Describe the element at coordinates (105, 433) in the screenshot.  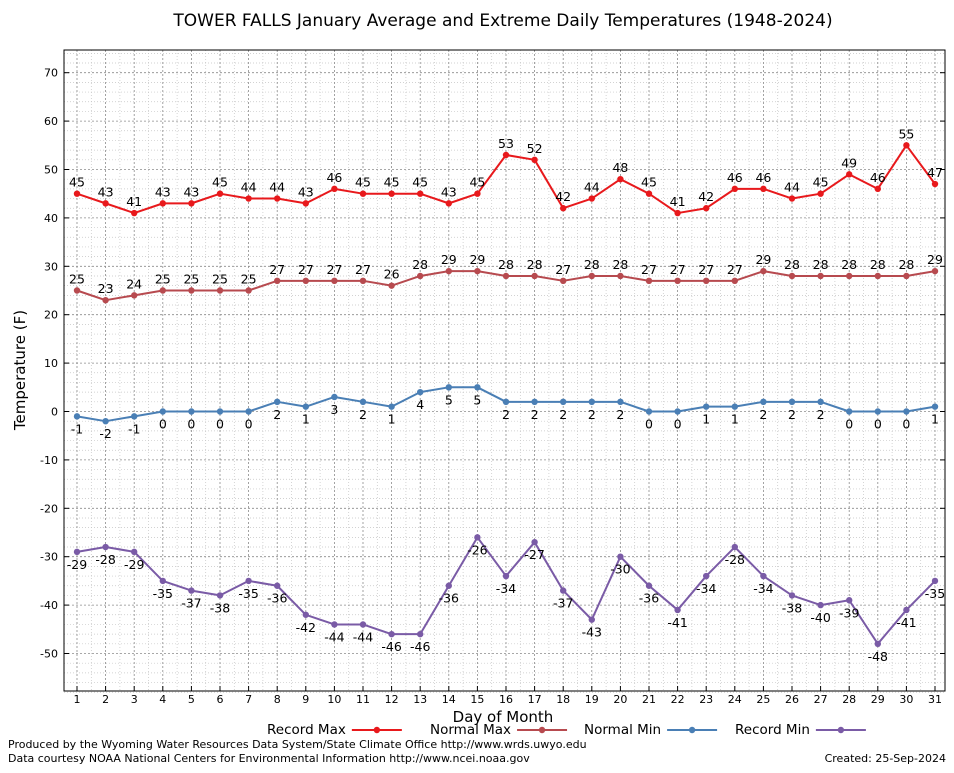
I see `normal-min-data-label: -2` at that location.